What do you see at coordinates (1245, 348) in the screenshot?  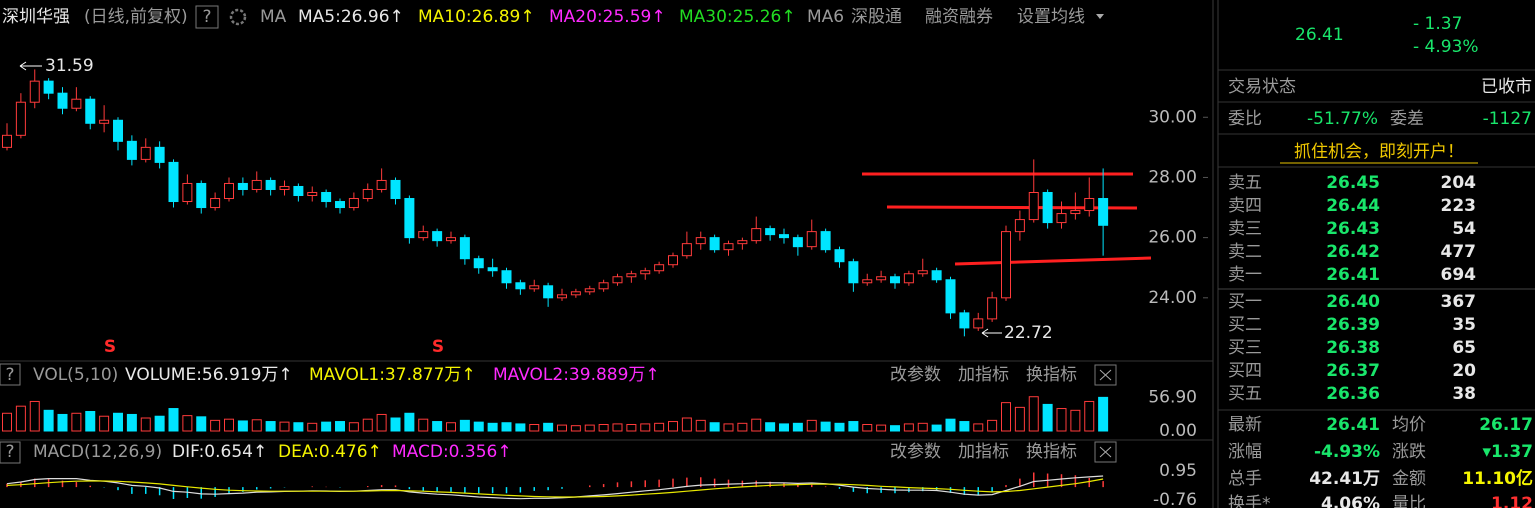 I see `order-label: 买三` at bounding box center [1245, 348].